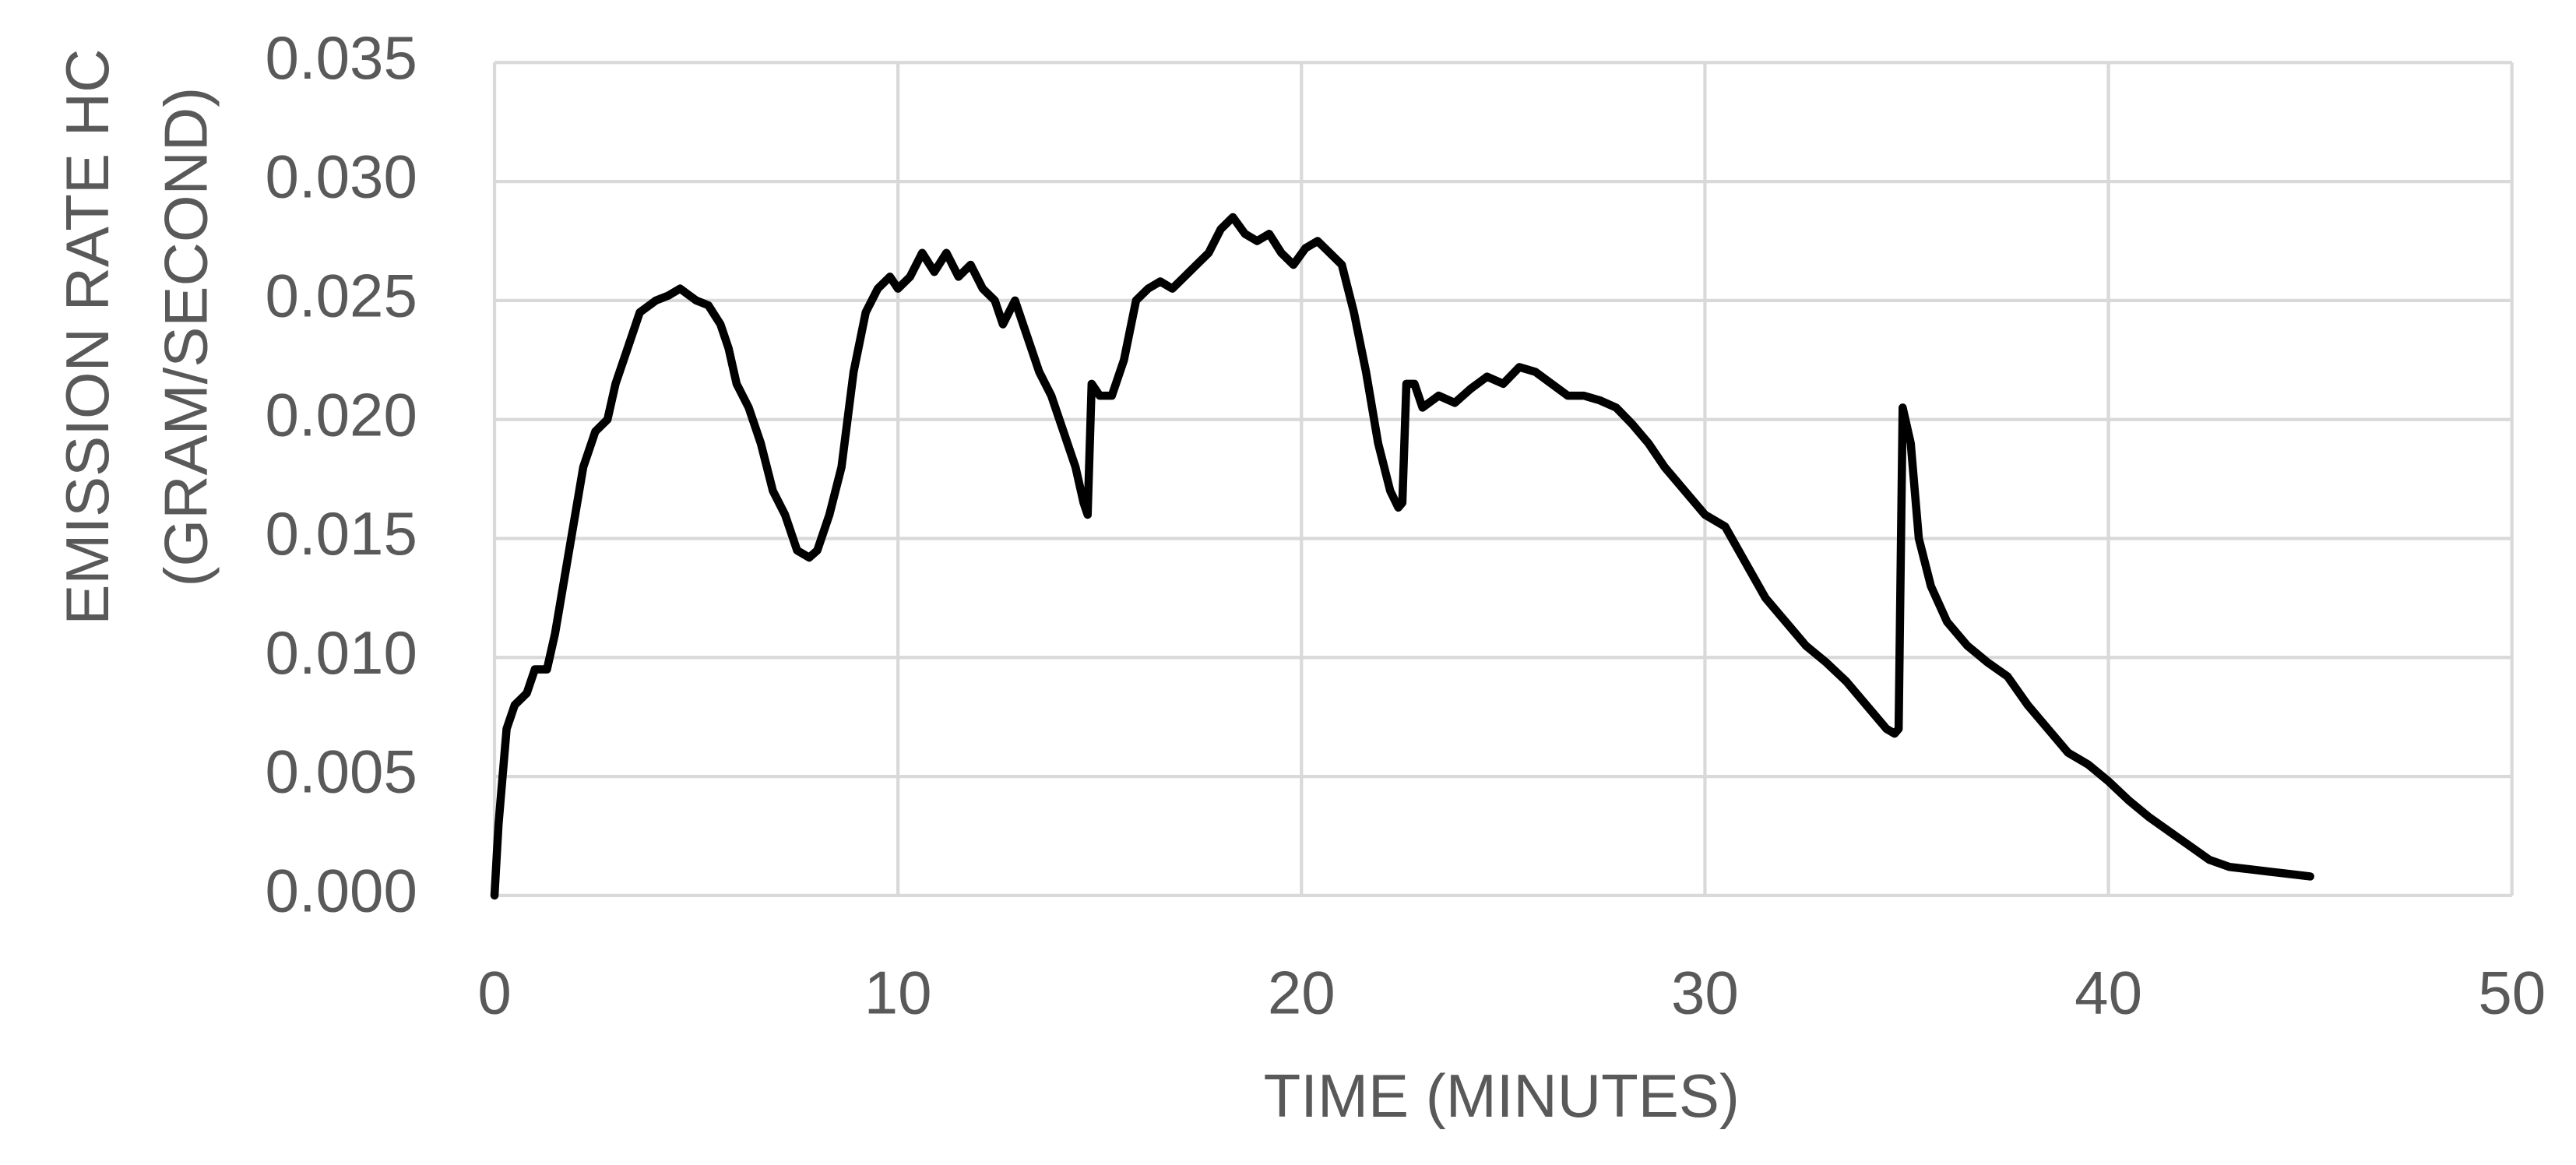  What do you see at coordinates (1502, 1095) in the screenshot?
I see `x-axis-label: TIME (MINUTES)` at bounding box center [1502, 1095].